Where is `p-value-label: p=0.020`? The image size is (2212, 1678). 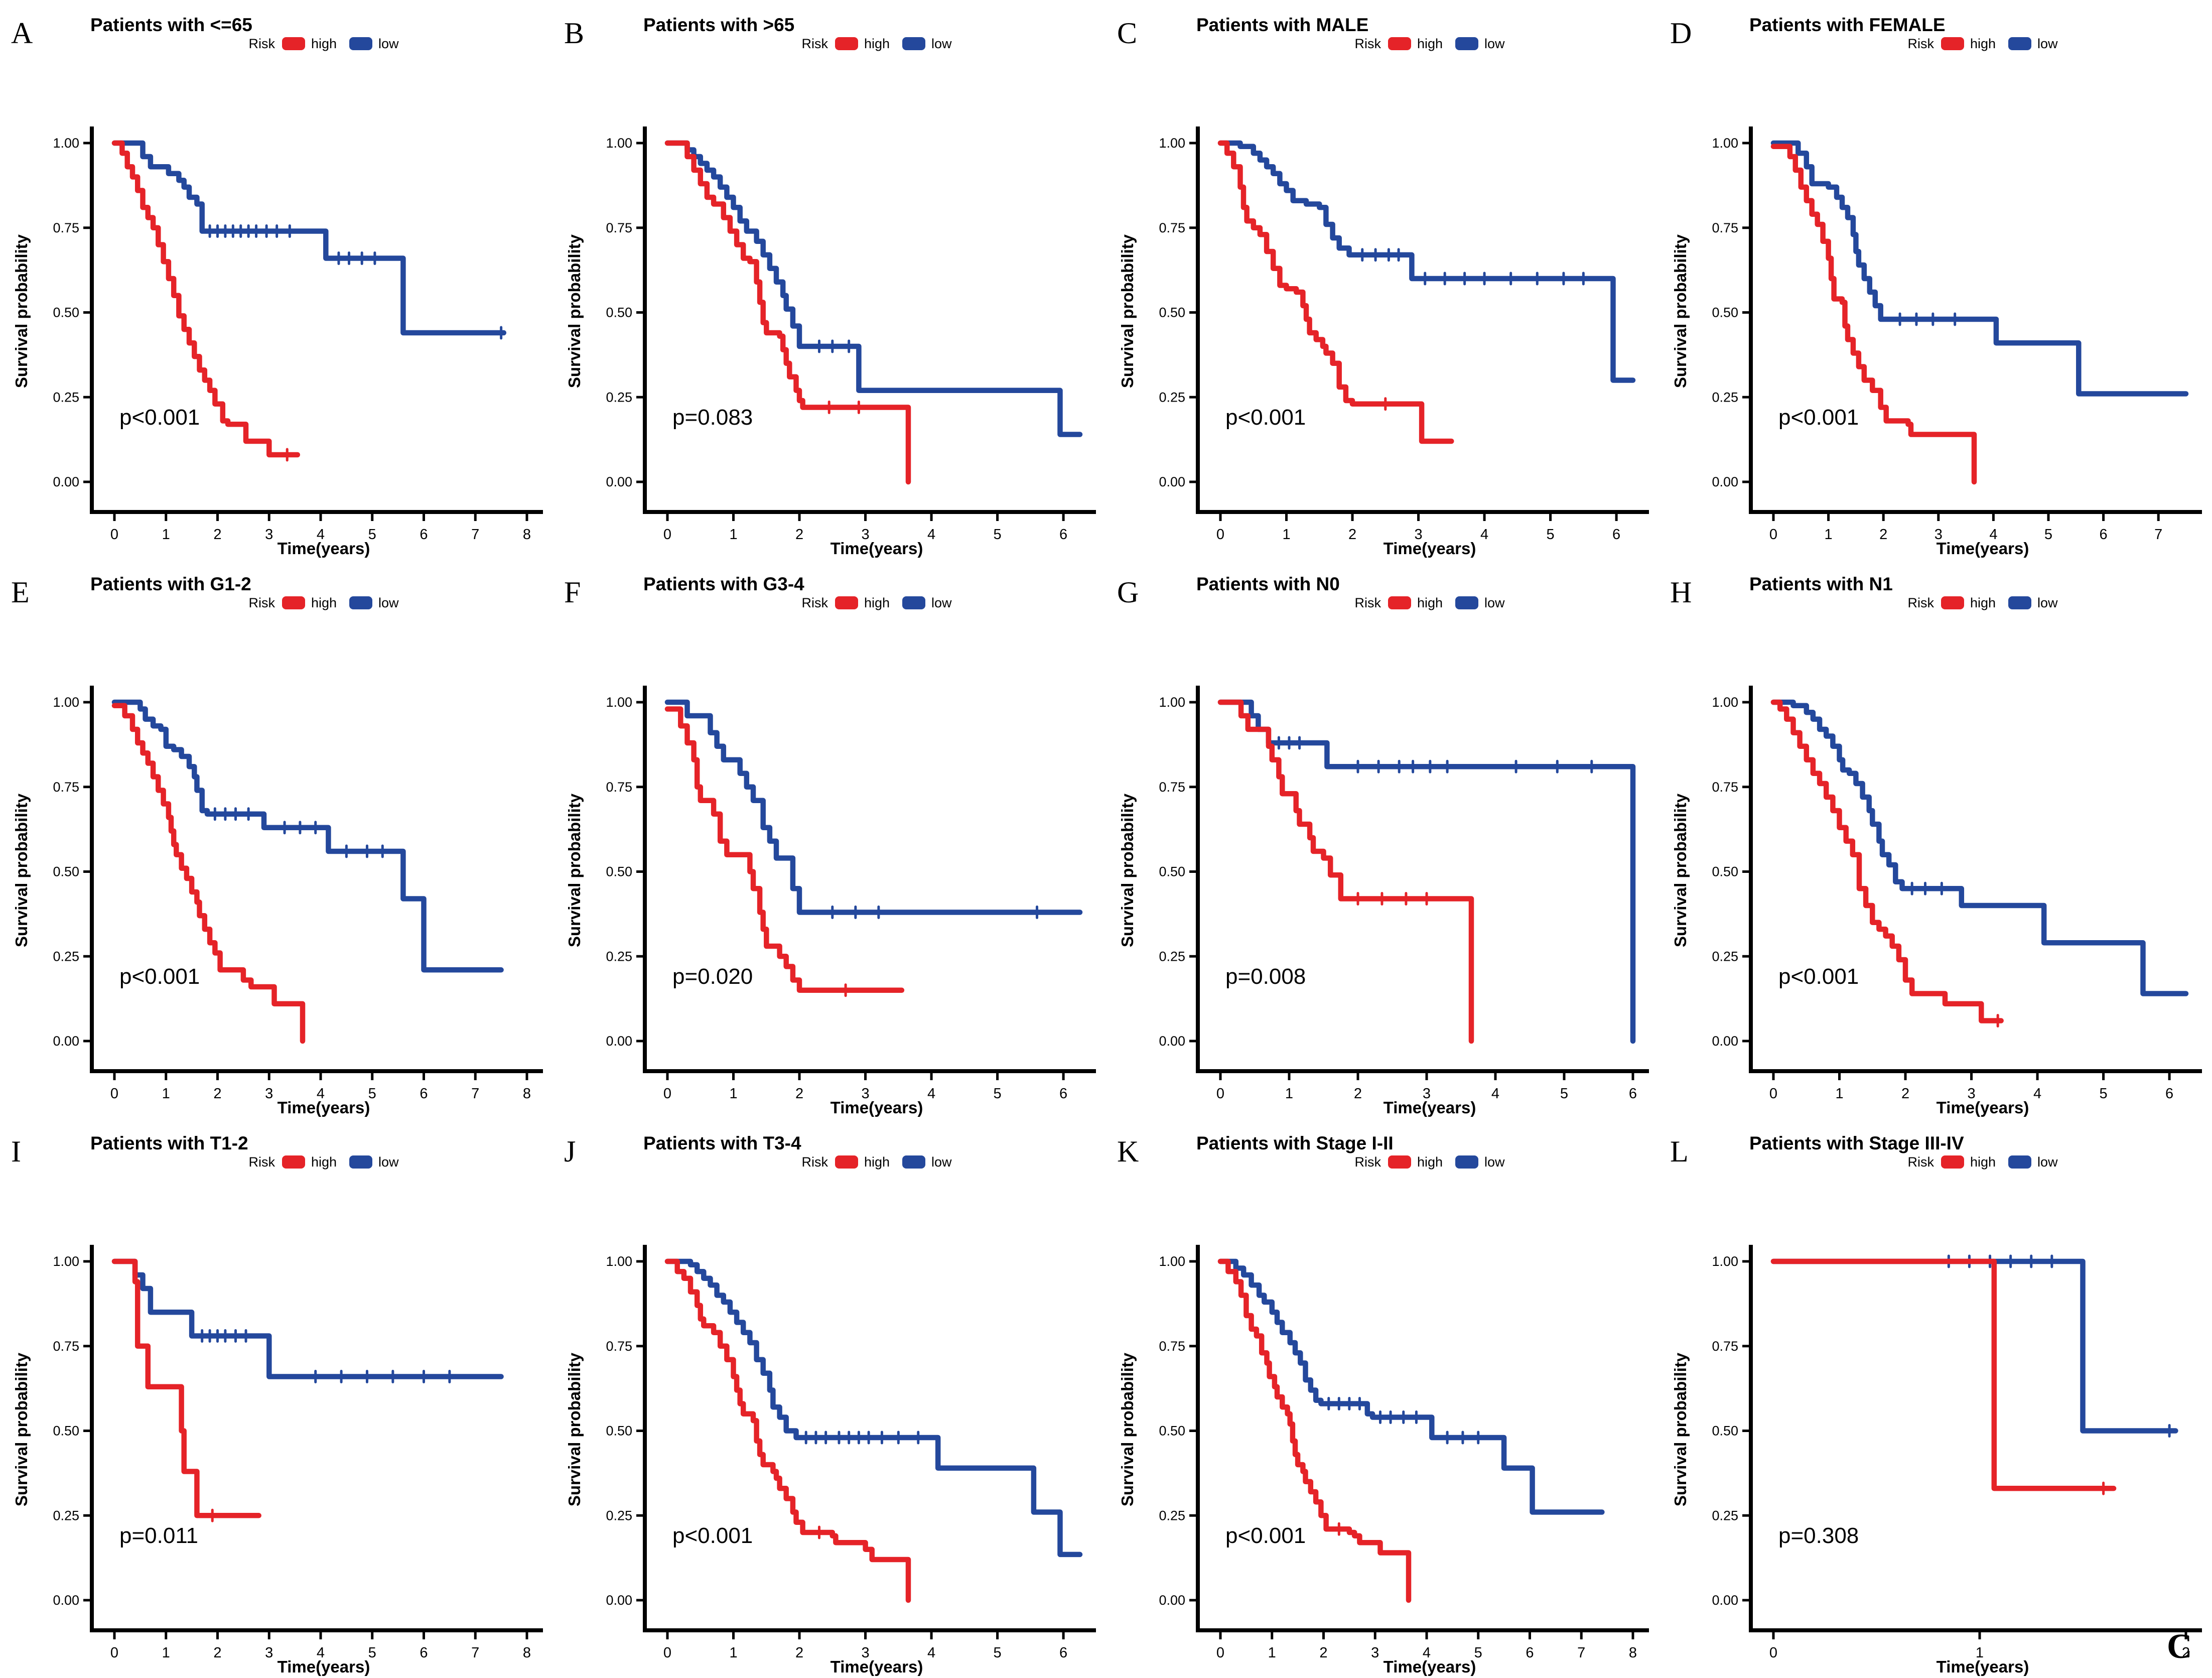
p-value-label: p=0.020 is located at coordinates (712, 976).